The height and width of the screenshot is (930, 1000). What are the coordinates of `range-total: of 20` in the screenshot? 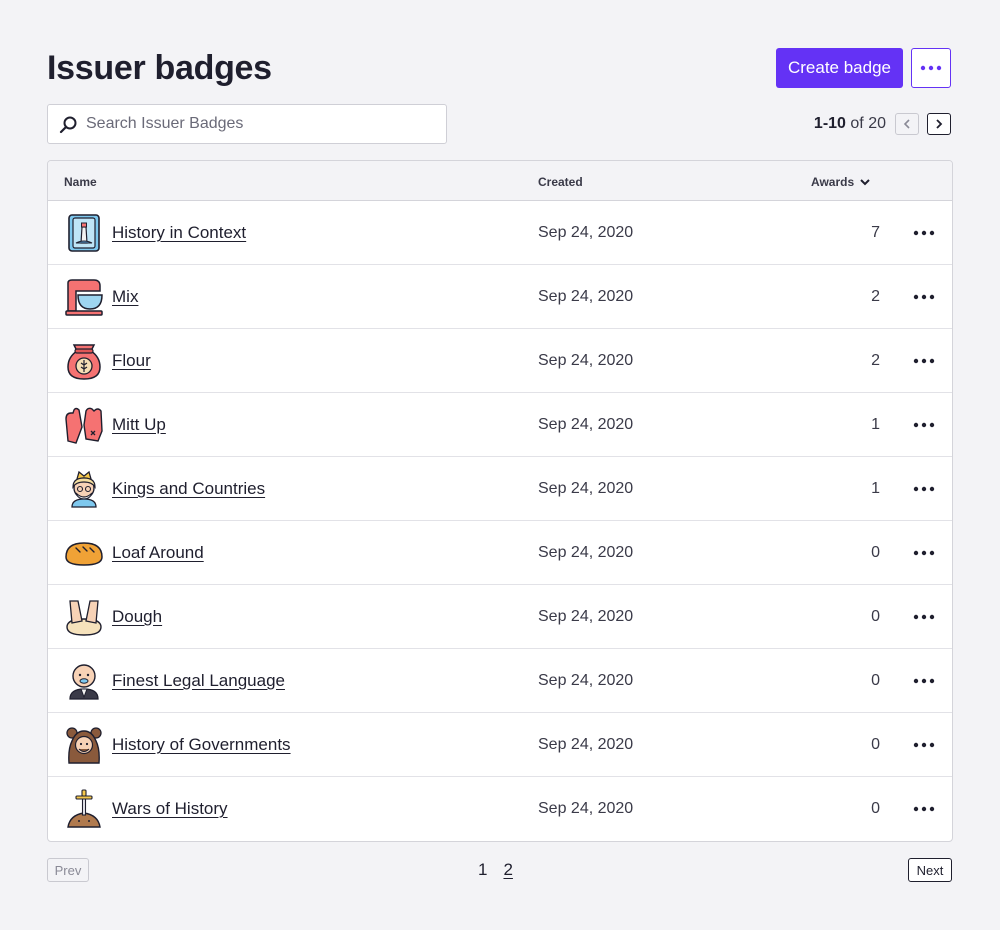 It's located at (868, 123).